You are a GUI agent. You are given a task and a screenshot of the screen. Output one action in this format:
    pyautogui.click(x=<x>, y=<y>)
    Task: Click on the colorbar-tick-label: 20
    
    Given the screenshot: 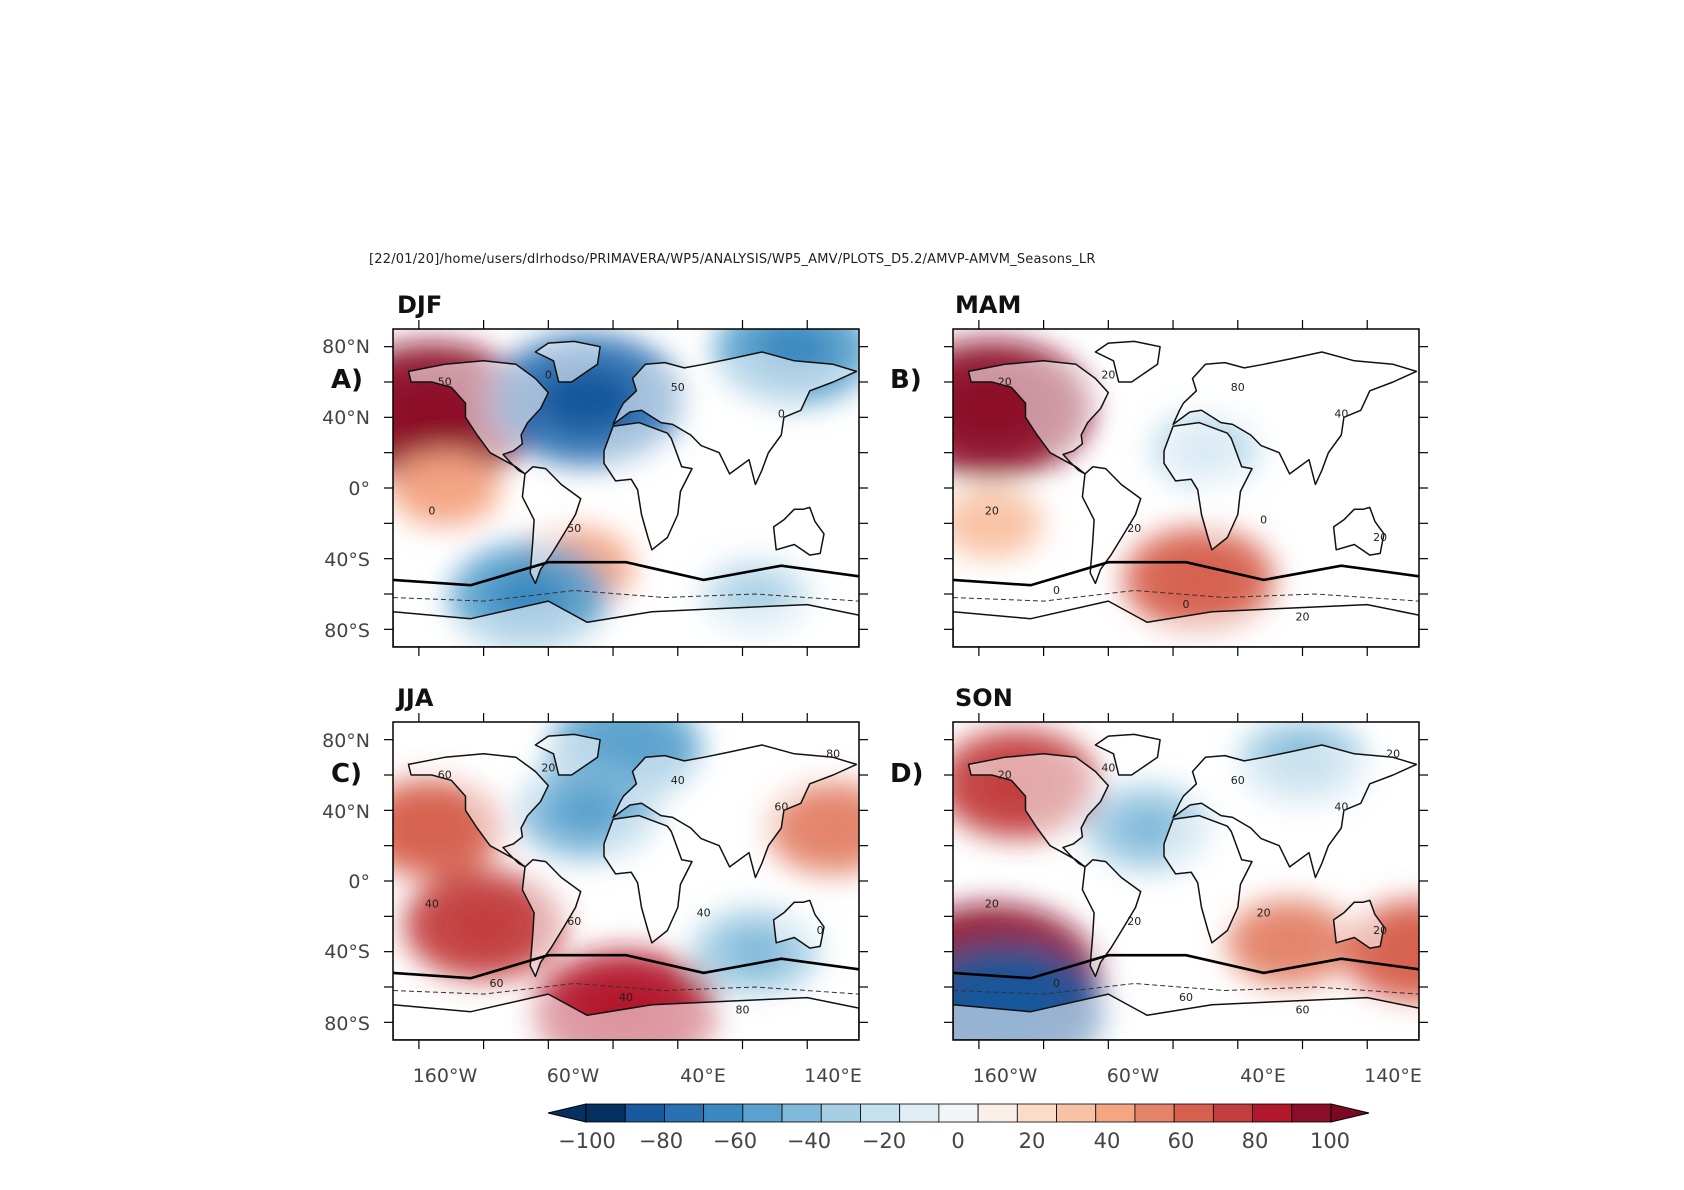 What is the action you would take?
    pyautogui.click(x=1032, y=1141)
    